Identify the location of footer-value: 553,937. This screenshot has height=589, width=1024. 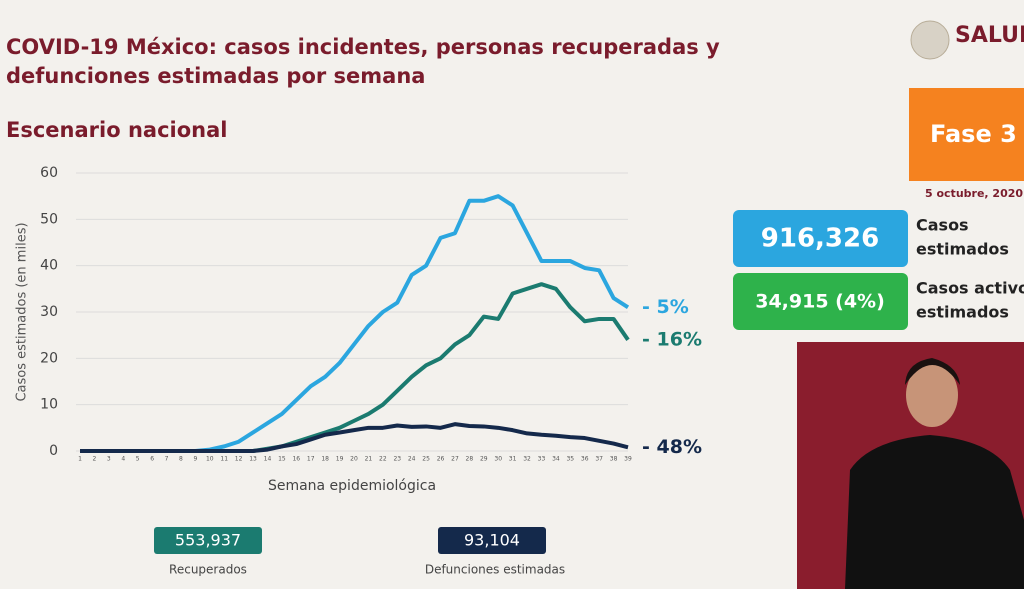
(208, 540).